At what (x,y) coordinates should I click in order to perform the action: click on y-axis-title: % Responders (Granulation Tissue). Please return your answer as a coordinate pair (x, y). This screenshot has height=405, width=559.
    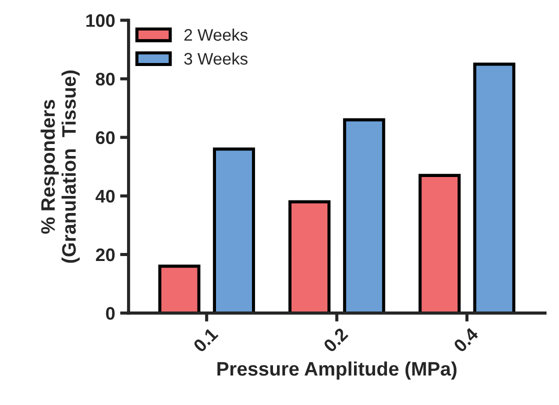
    Looking at the image, I should click on (60, 166).